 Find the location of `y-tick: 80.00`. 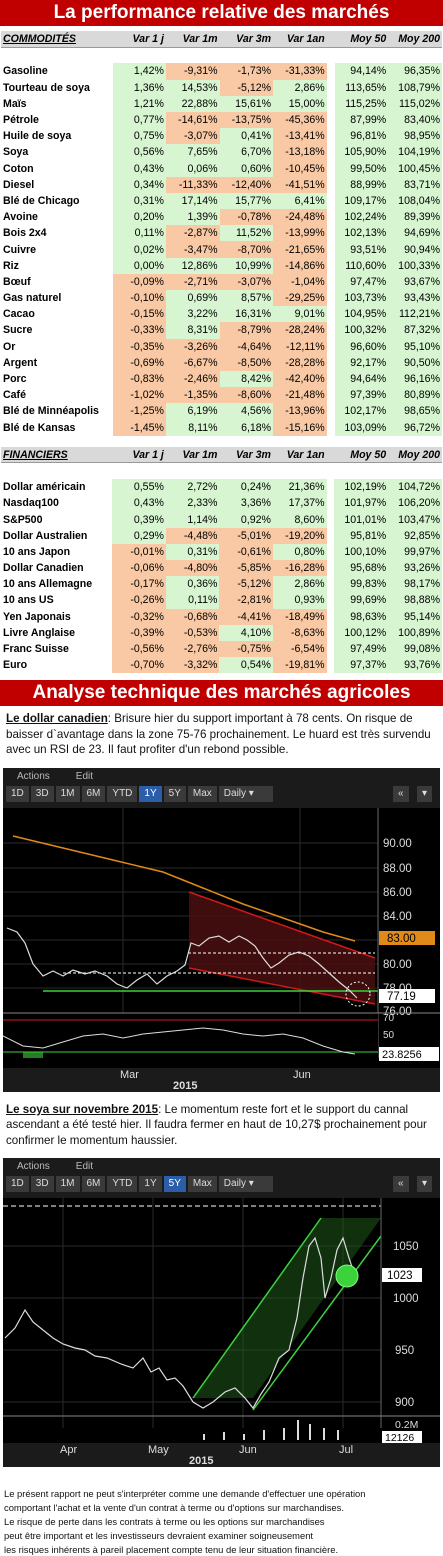

y-tick: 80.00 is located at coordinates (397, 965).